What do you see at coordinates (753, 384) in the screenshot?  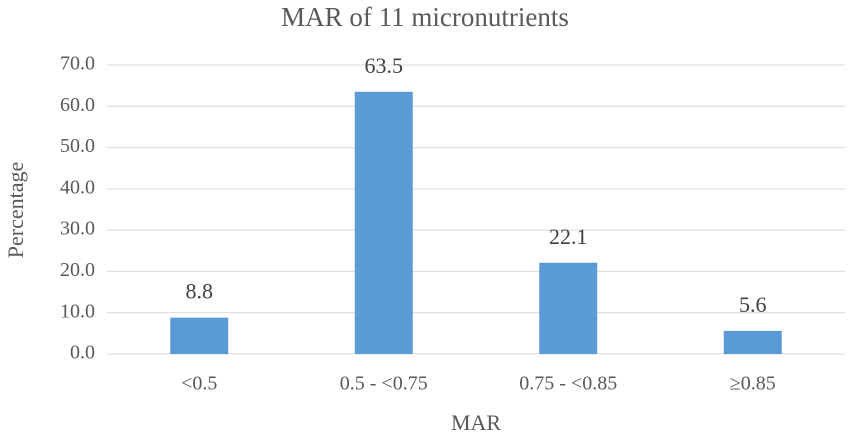 I see `x-tick-label: ≥0.85` at bounding box center [753, 384].